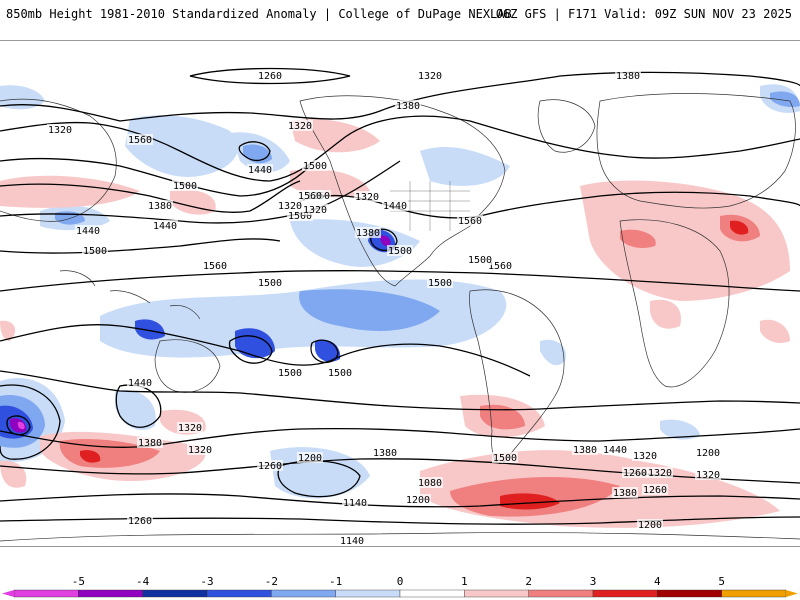  Describe the element at coordinates (464, 581) in the screenshot. I see `colorbar-tick-label: 1` at that location.